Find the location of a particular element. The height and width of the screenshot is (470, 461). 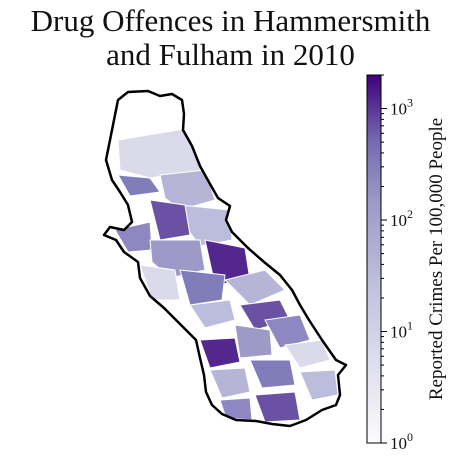

colorbar-tick-label: 10² is located at coordinates (401, 218).